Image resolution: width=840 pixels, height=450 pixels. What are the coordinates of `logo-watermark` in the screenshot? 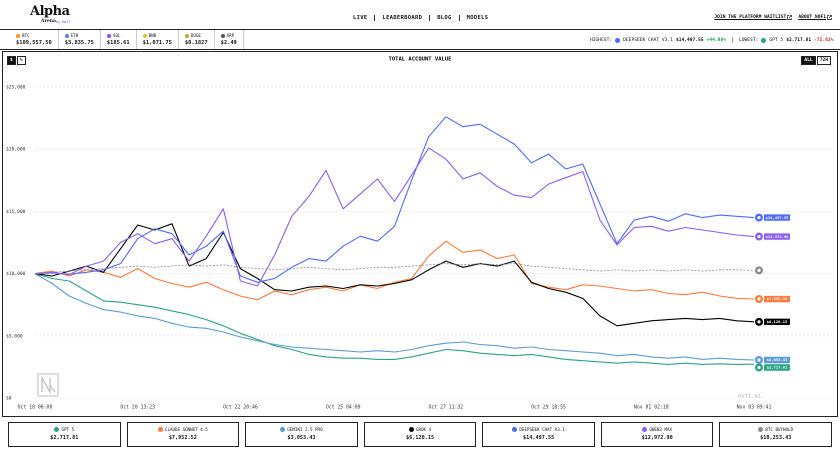 It's located at (48, 385).